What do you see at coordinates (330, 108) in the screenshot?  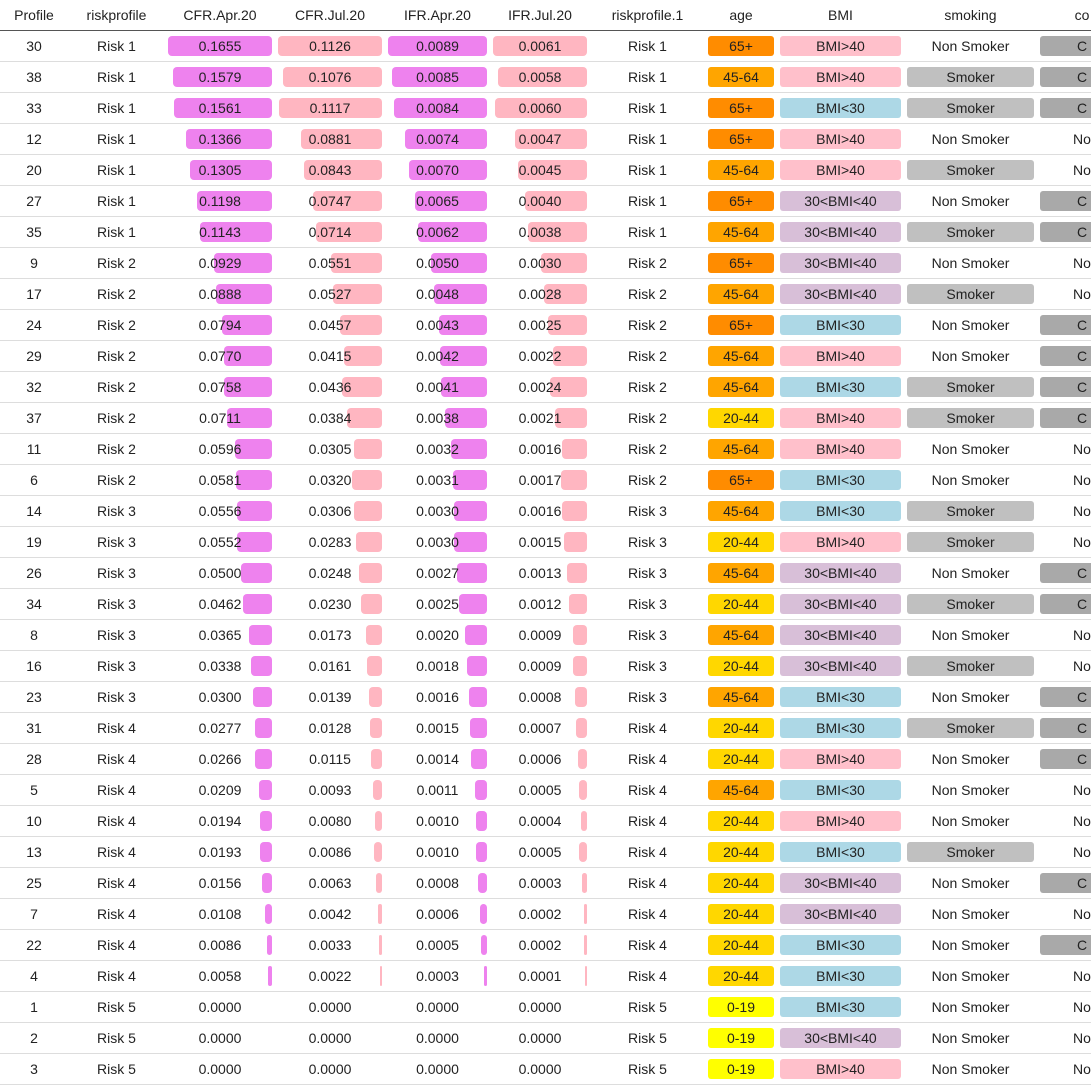 I see `cell-value: 0.1117` at bounding box center [330, 108].